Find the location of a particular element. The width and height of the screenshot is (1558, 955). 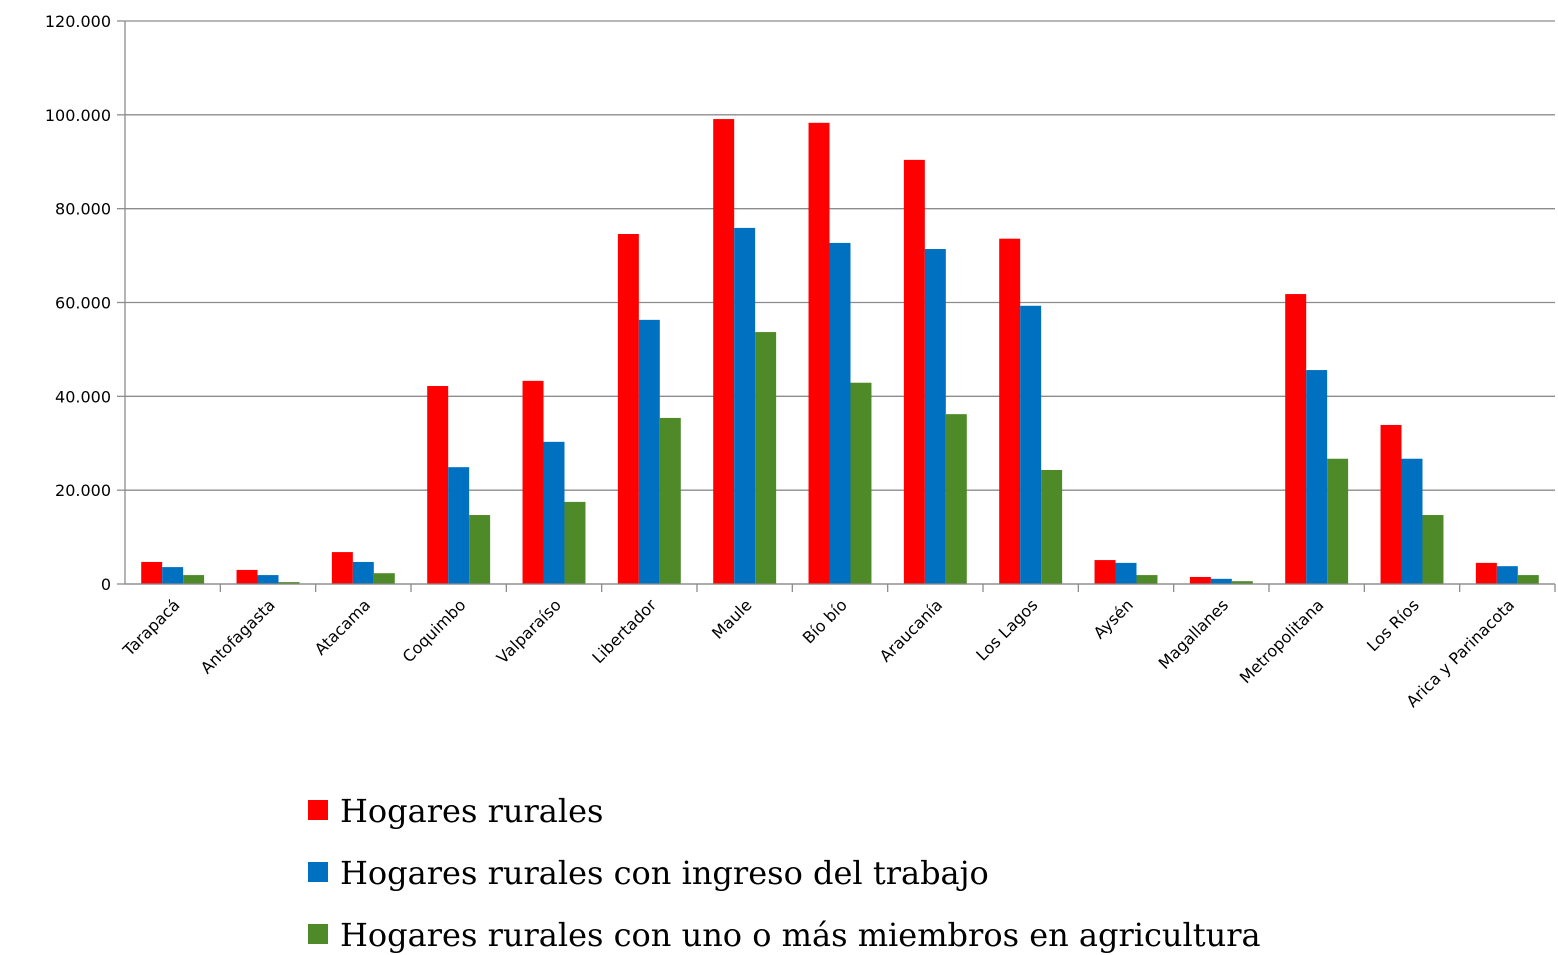

x-tick-label: Aysén is located at coordinates (1113, 618).